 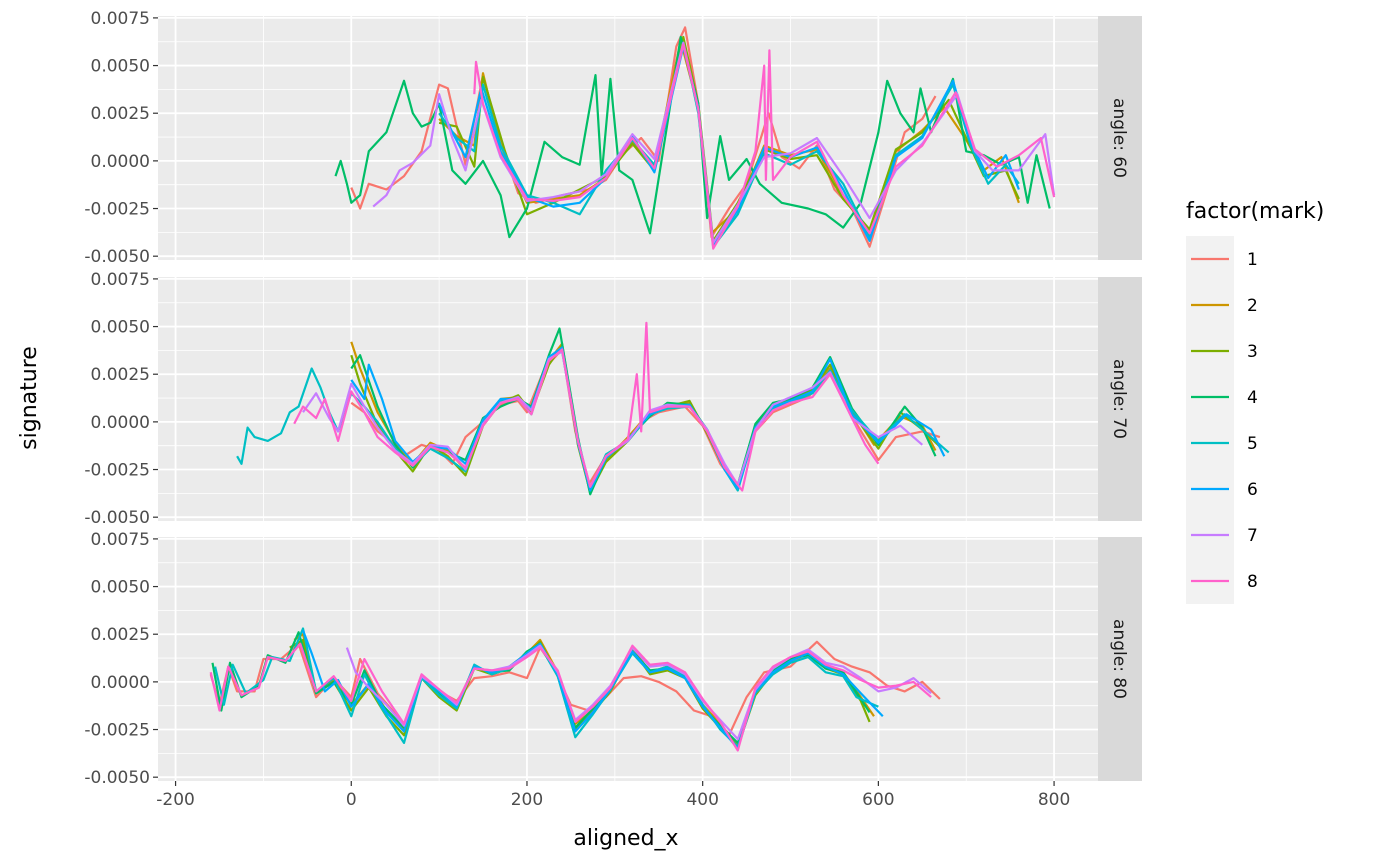 I want to click on x-tick-label: 600, so click(x=878, y=800).